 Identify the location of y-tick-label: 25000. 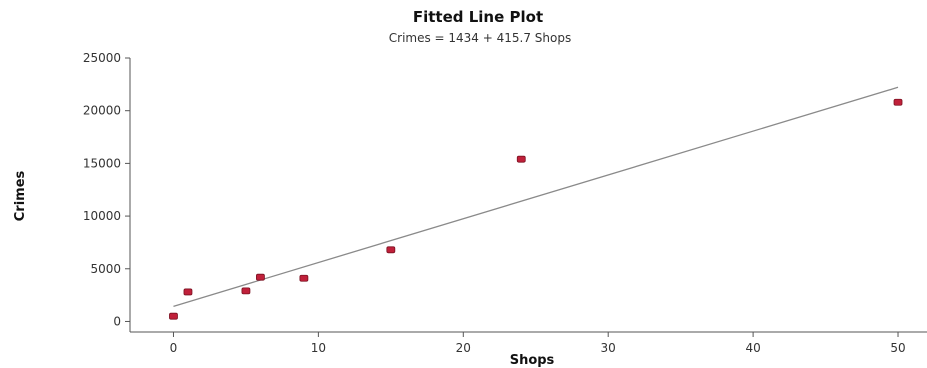
(102, 58).